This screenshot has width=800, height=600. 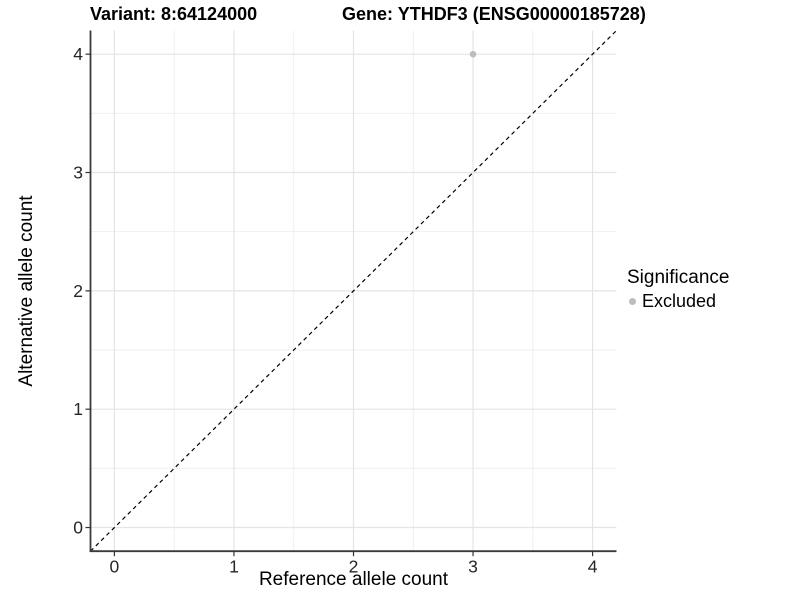 I want to click on x-tick-label: 3, so click(x=473, y=567).